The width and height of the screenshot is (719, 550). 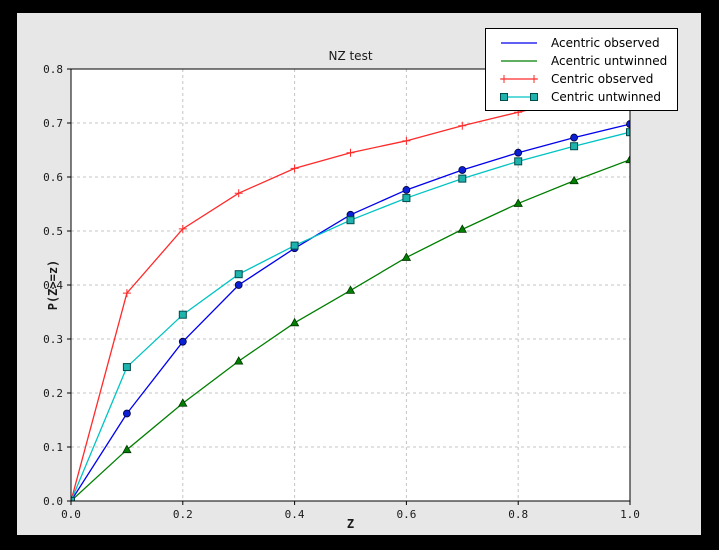 I want to click on x-axis-label: Z, so click(x=350, y=524).